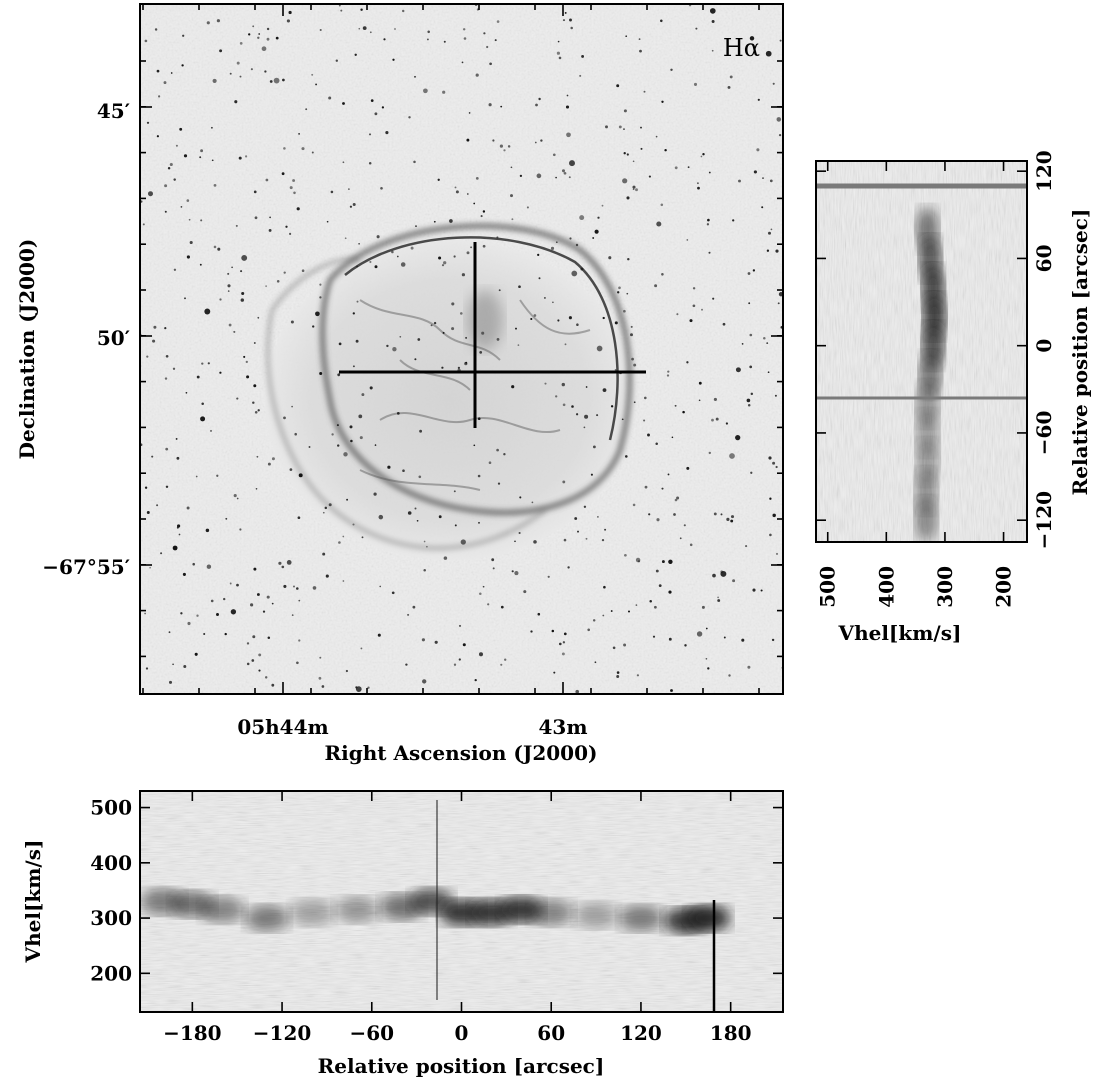 The height and width of the screenshot is (1084, 1102). I want to click on x-tick-label: 300, so click(945, 587).